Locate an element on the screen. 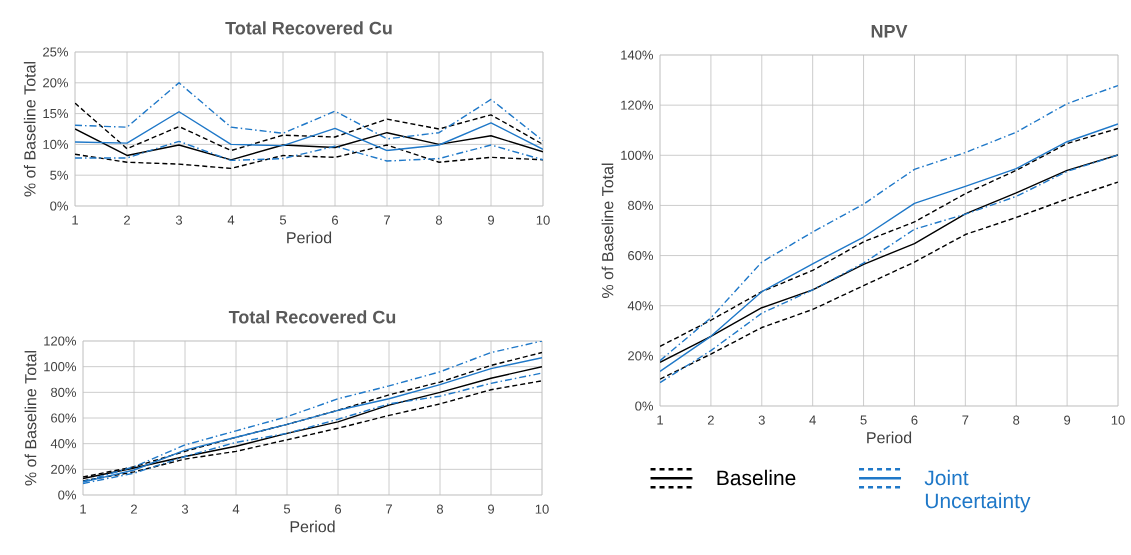 This screenshot has width=1131, height=555. y-tick-label: 140% is located at coordinates (637, 55).